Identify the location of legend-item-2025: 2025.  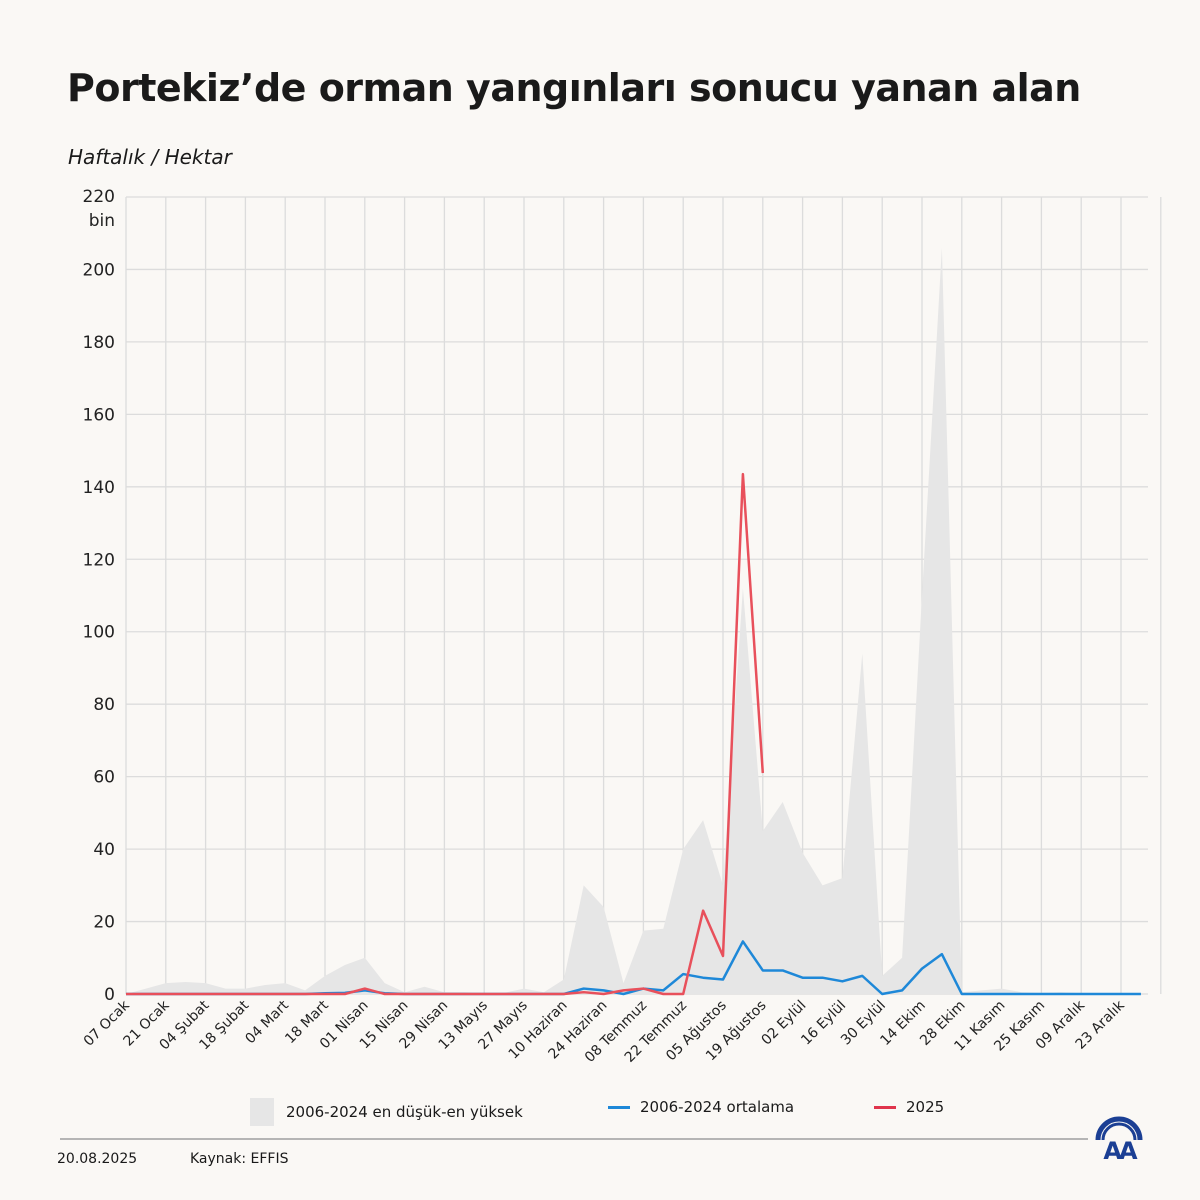
(909, 1107).